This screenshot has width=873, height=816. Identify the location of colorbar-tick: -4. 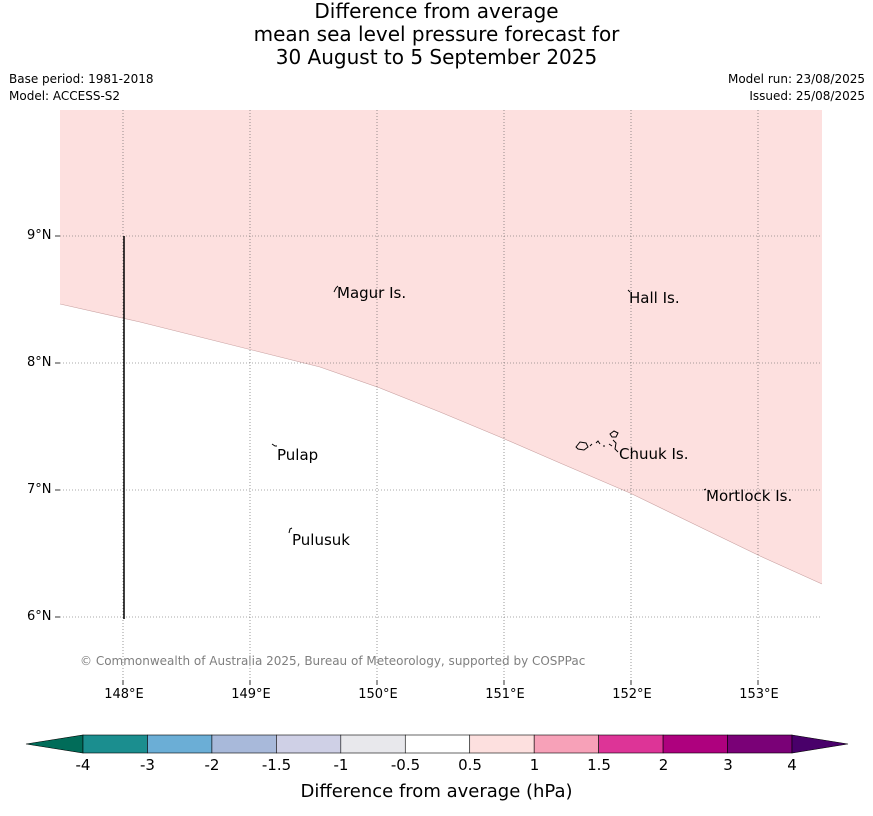
(83, 765).